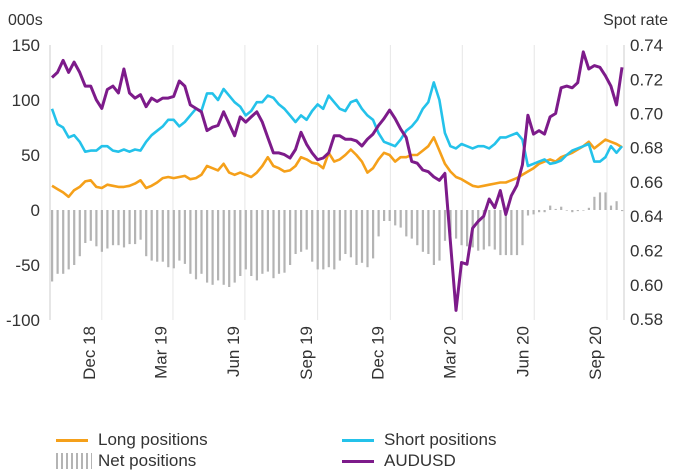 This screenshot has height=474, width=680. I want to click on left-tick-3: 0, so click(35, 210).